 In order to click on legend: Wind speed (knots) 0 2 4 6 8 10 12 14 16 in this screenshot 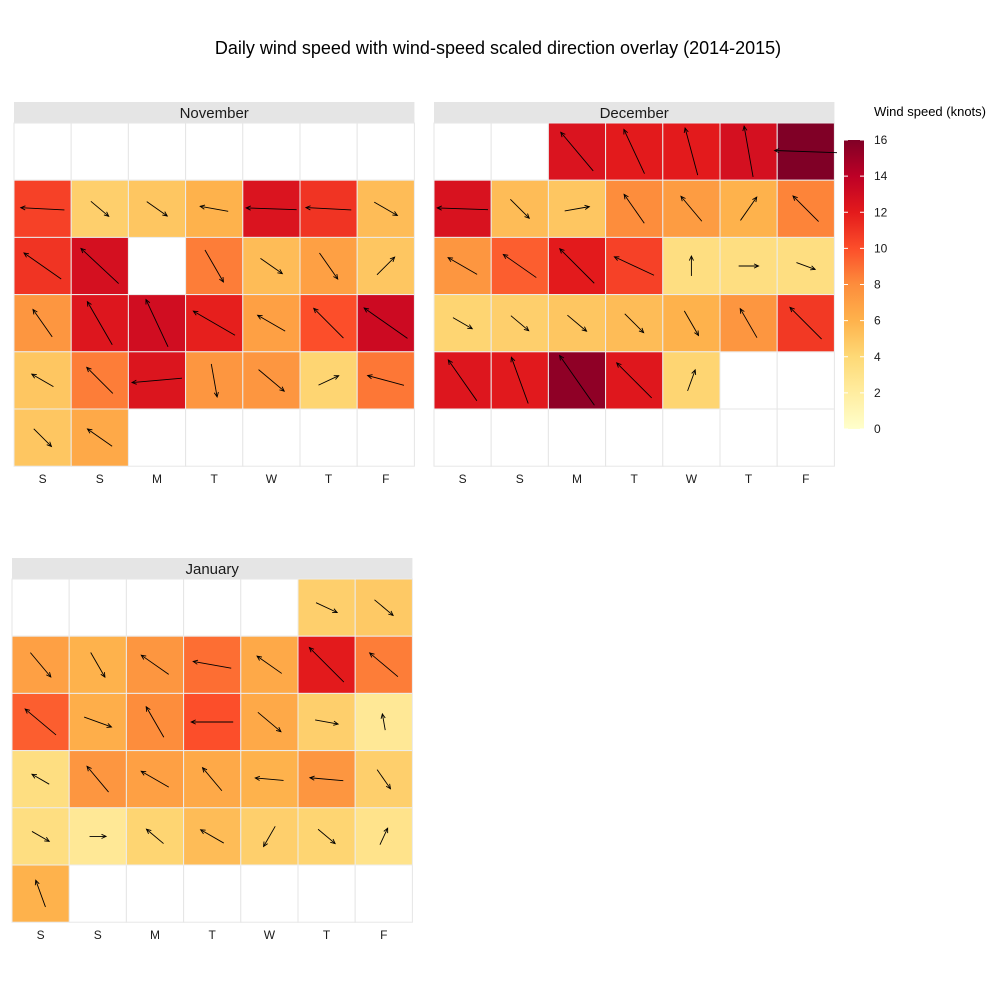, I will do `click(915, 270)`.